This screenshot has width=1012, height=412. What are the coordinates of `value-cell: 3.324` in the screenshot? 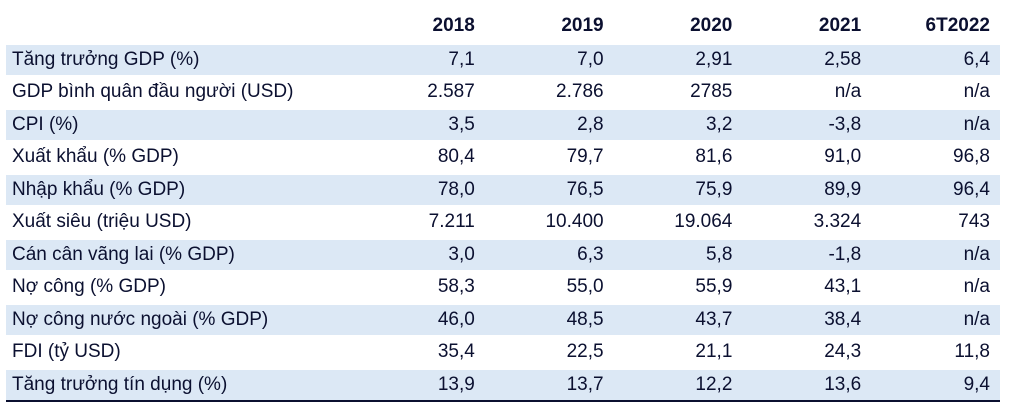 It's located at (807, 223).